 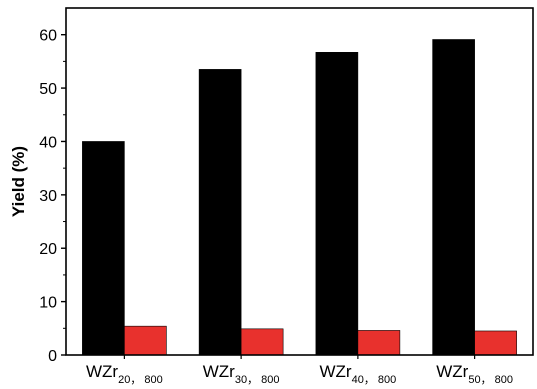 I want to click on x-tick-label: WZr30， 800, so click(x=241, y=374).